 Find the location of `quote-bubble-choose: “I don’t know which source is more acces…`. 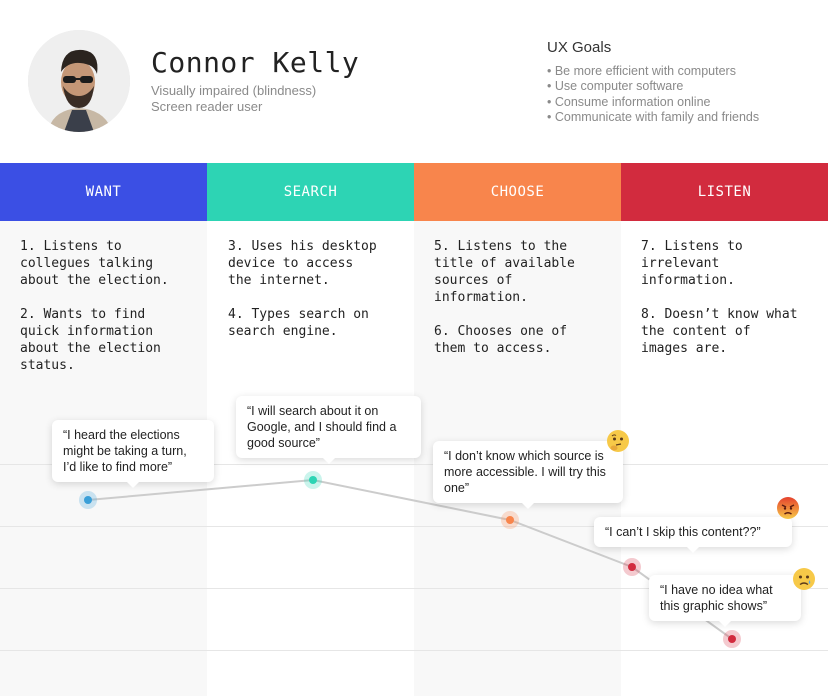

quote-bubble-choose: “I don’t know which source is more acces… is located at coordinates (528, 475).